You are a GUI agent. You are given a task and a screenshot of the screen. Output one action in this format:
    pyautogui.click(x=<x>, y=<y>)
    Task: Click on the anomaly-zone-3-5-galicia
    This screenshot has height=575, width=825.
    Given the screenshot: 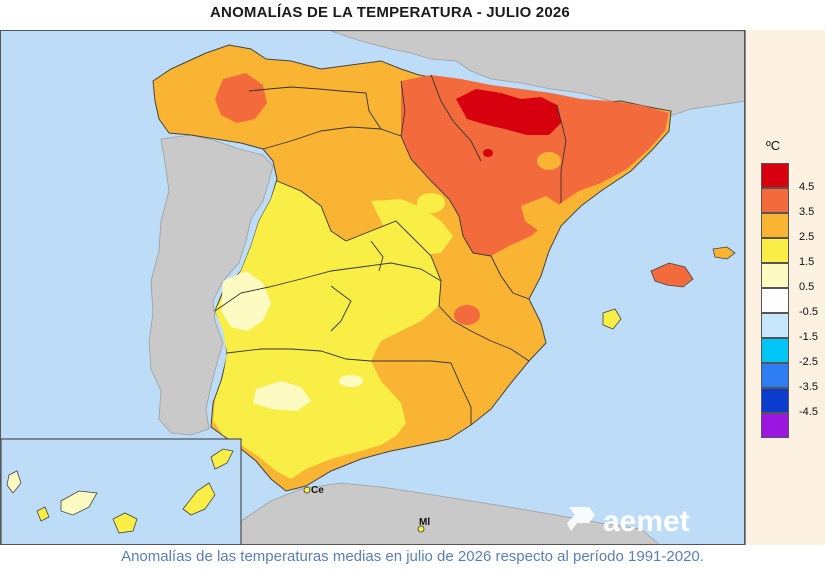 What is the action you would take?
    pyautogui.click(x=241, y=98)
    